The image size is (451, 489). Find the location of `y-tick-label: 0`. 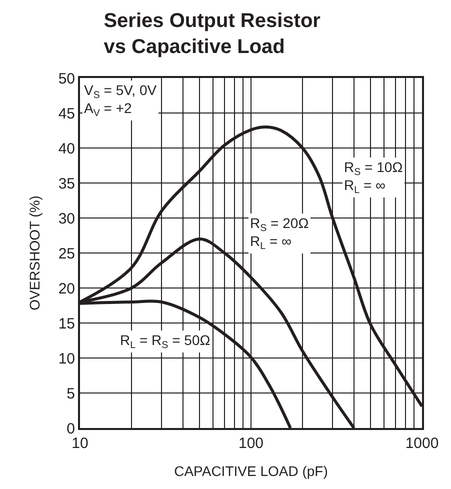

y-tick-label: 0 is located at coordinates (70, 429).